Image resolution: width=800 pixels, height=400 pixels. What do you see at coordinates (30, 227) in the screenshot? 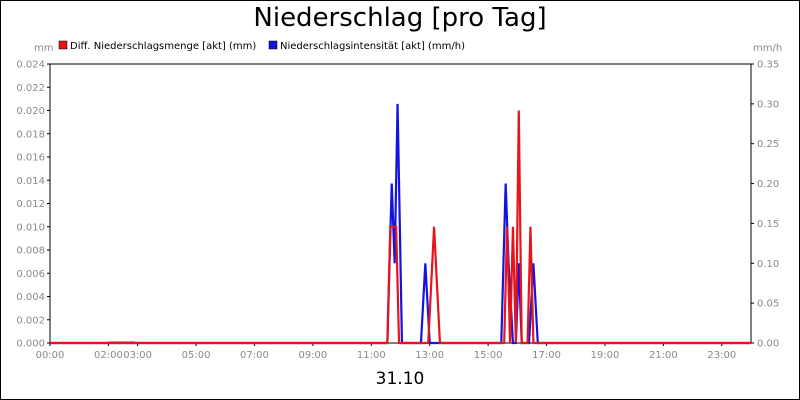
I see `y-left-tick-label: 0.010` at bounding box center [30, 227].